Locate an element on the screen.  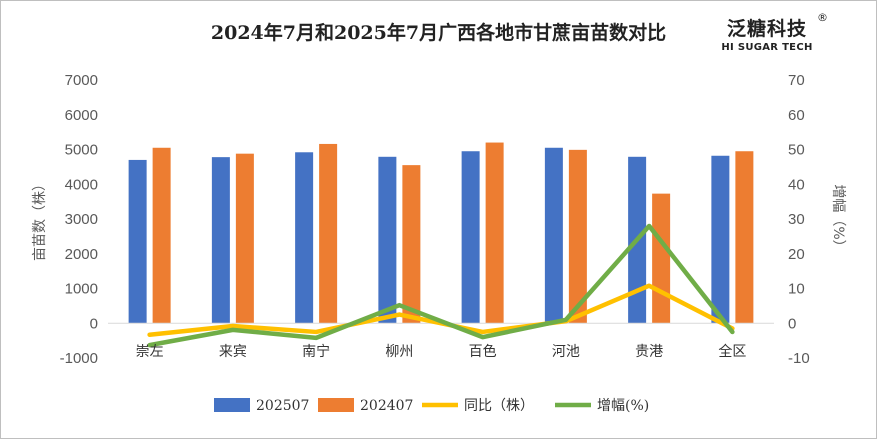
y-tick-label: 4000 is located at coordinates (81, 184).